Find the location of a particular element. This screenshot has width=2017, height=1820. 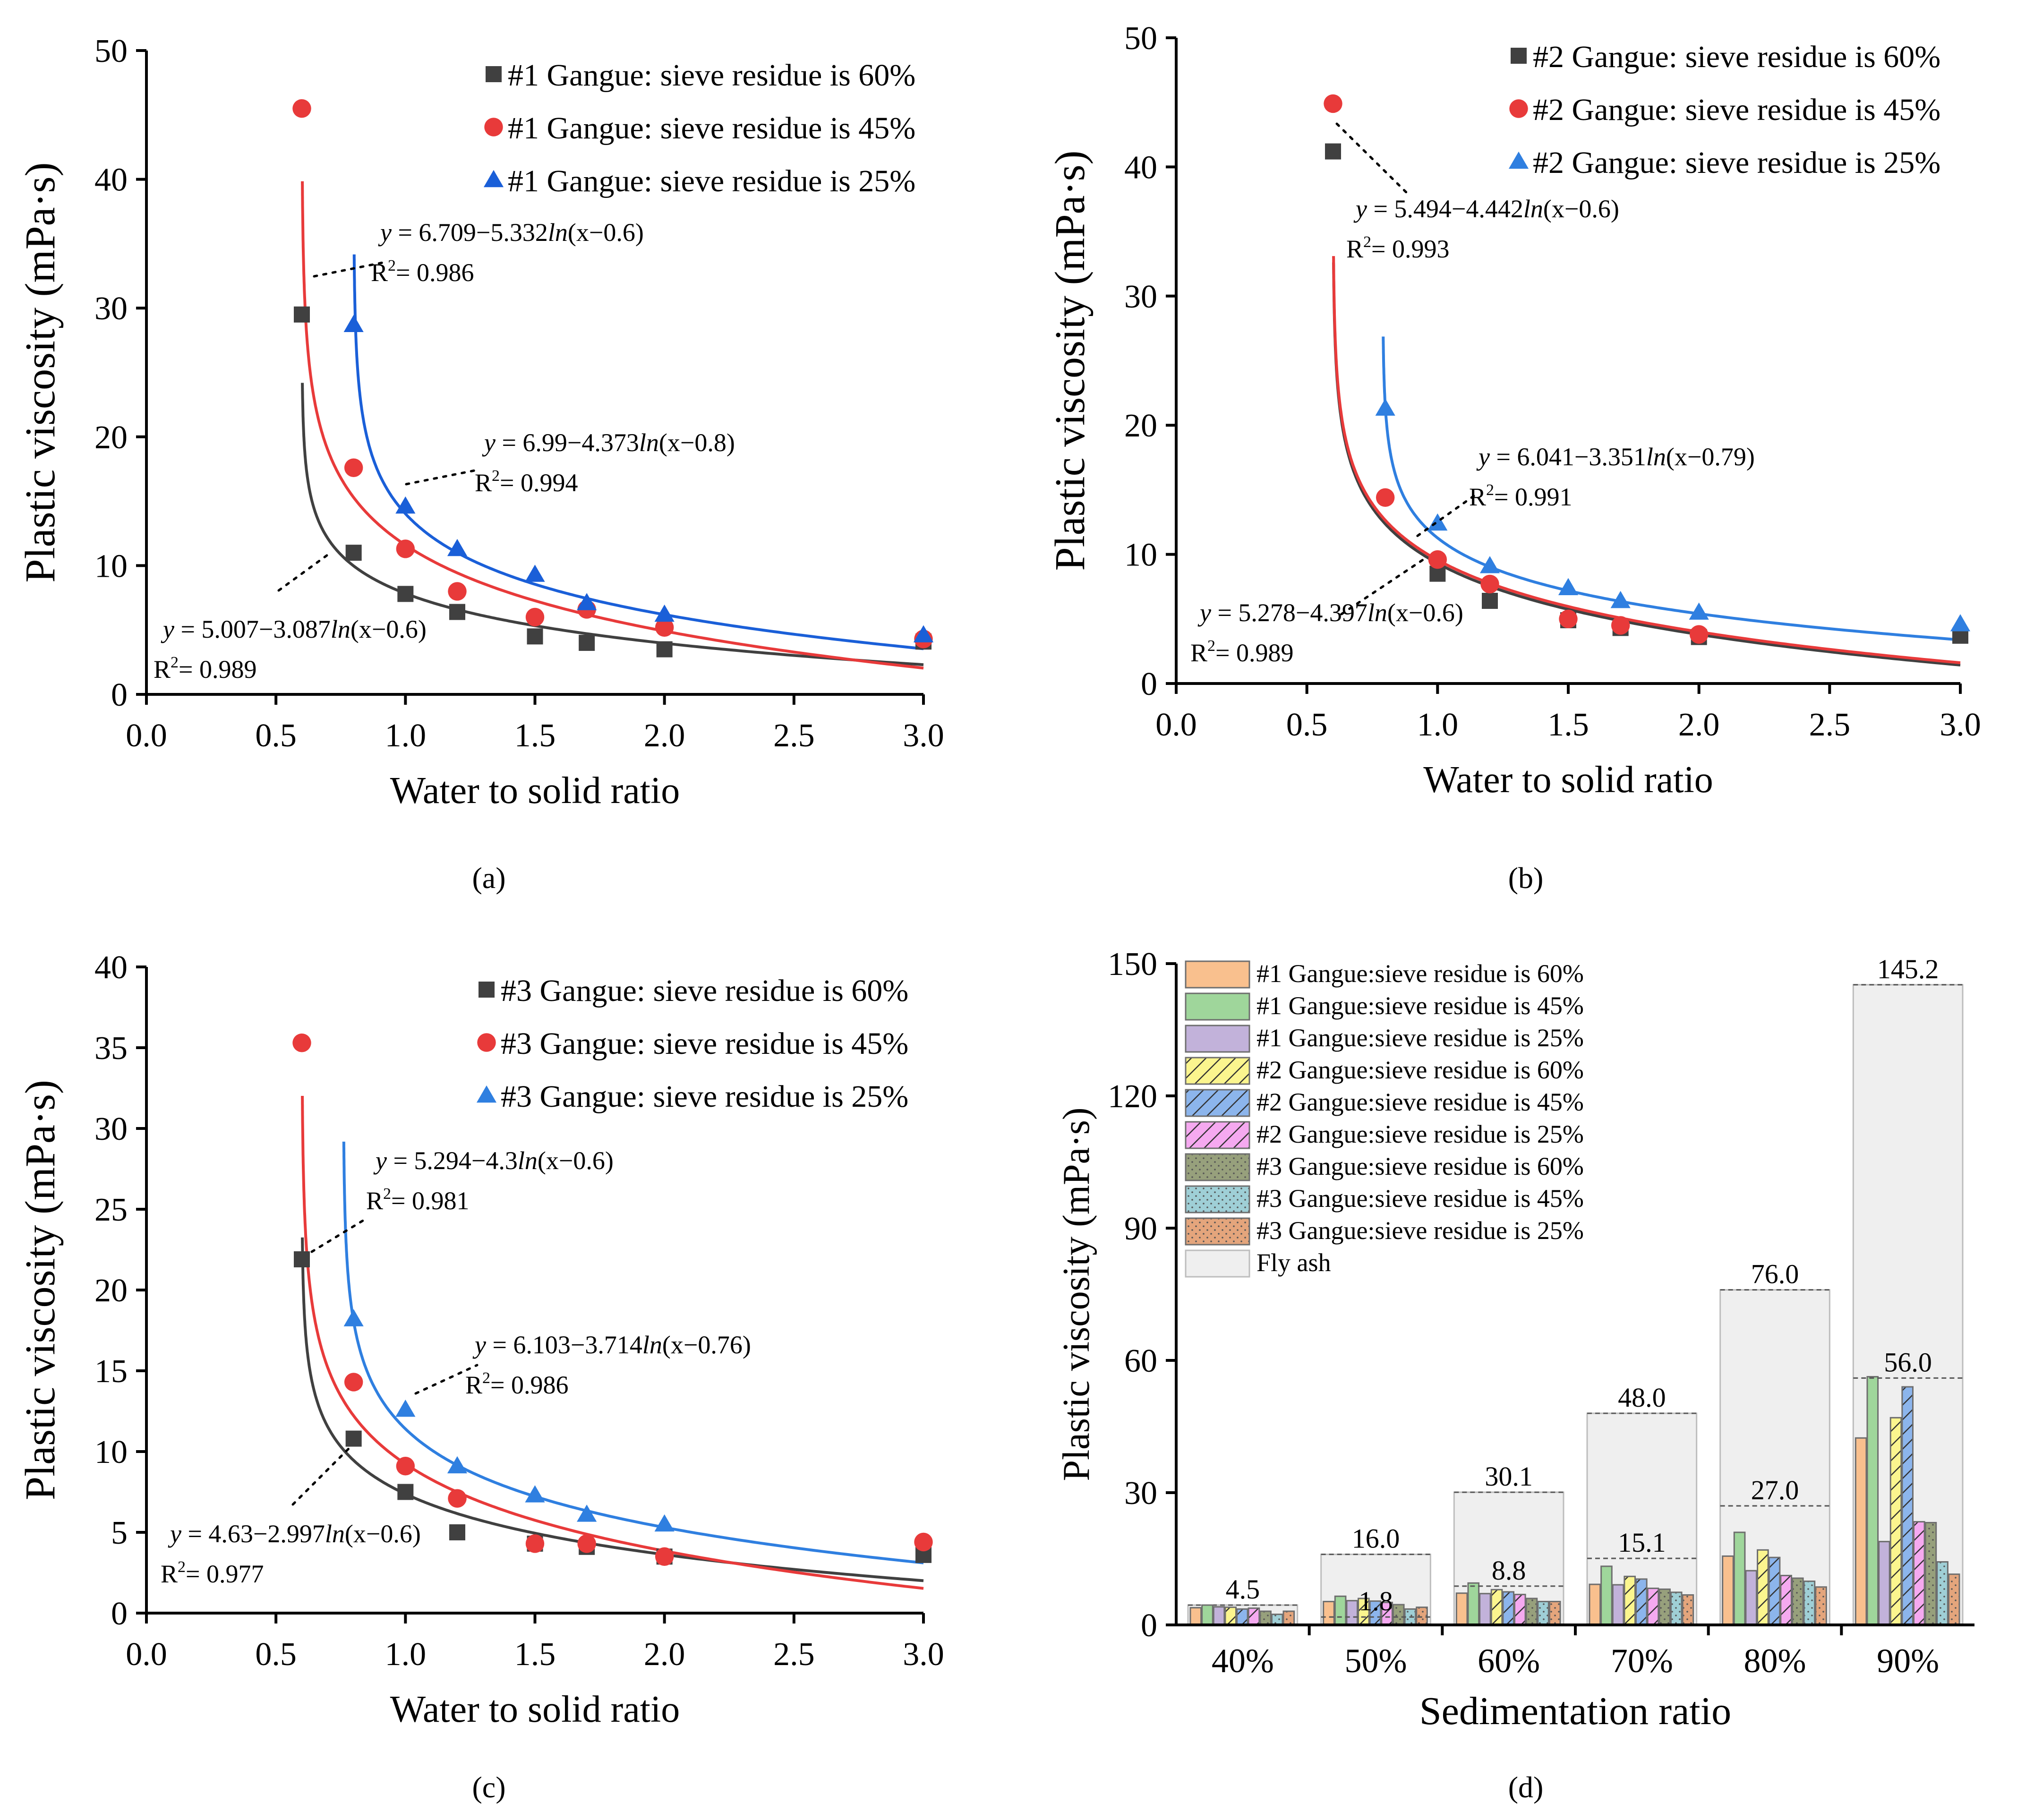

fit-equation: y = 4.63−2.997ln(x−0.6) is located at coordinates (294, 1534).